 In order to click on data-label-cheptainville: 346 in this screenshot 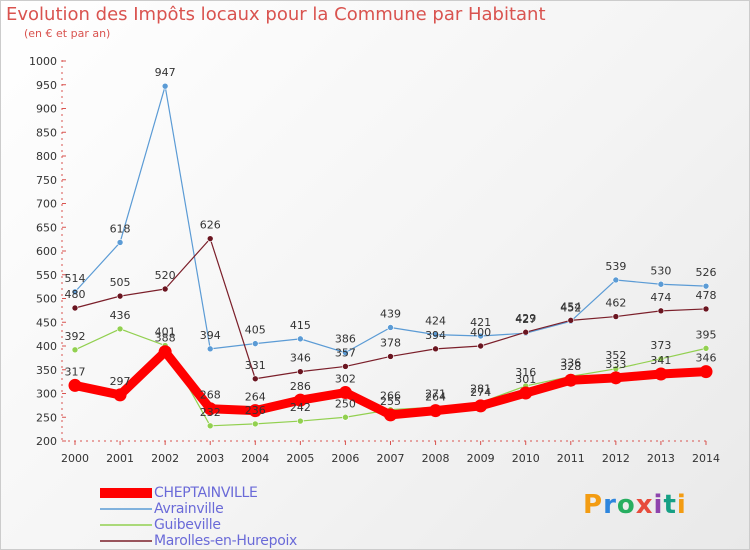, I will do `click(706, 358)`.